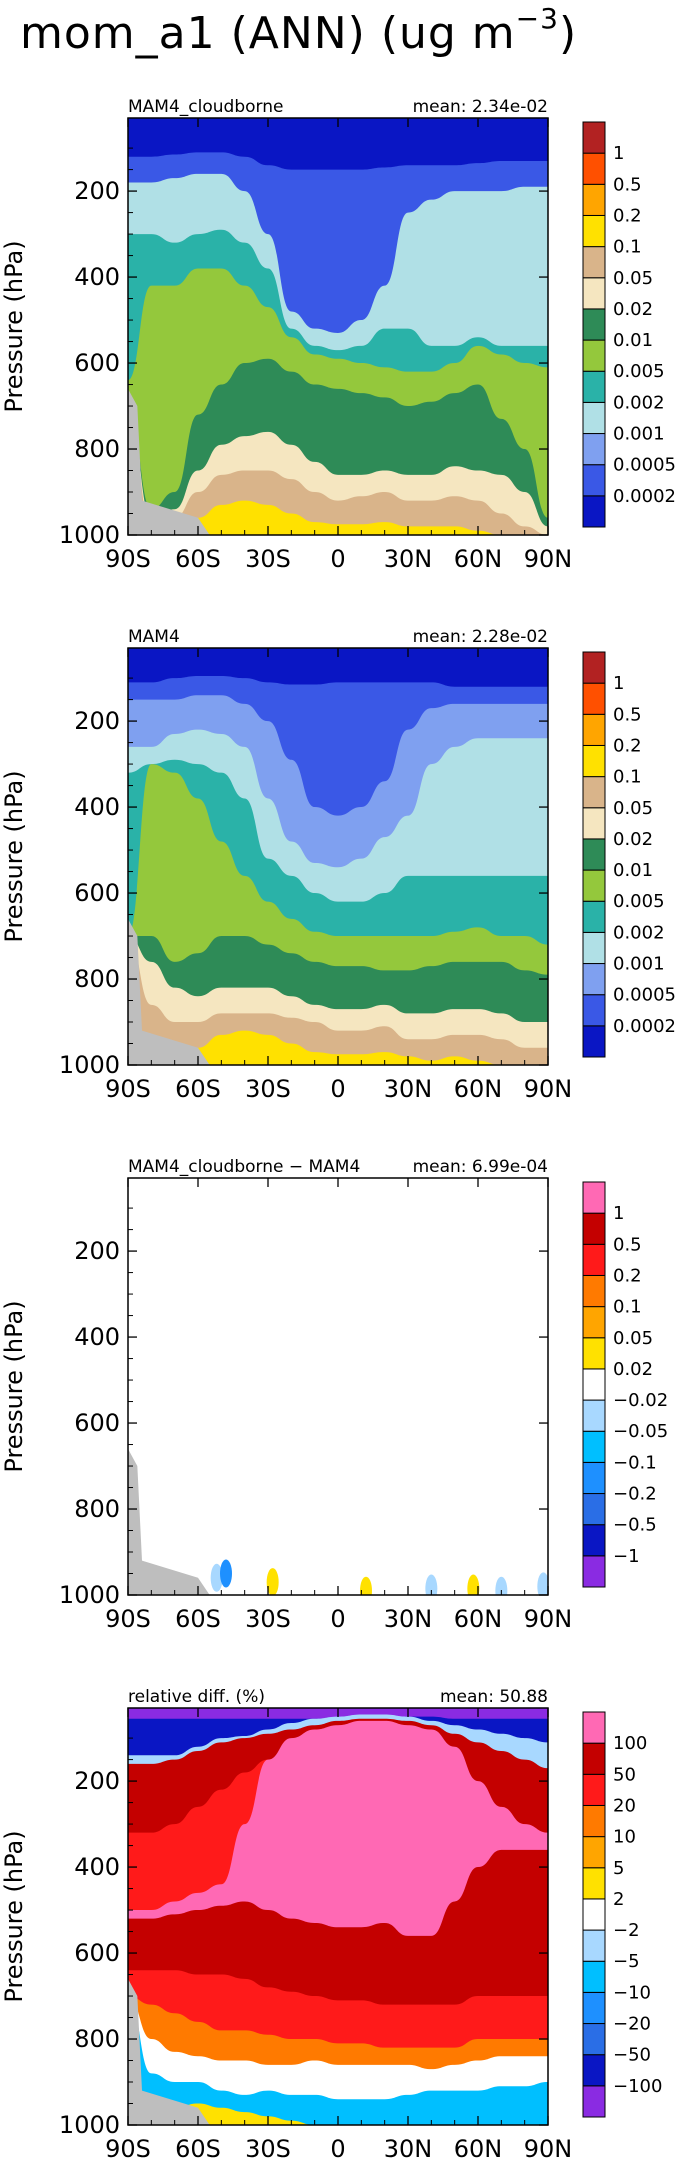  Describe the element at coordinates (627, 215) in the screenshot. I see `colorbar-label: 0.2` at that location.